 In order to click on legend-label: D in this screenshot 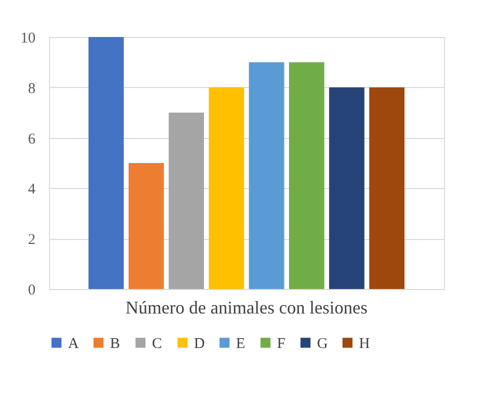, I will do `click(199, 344)`.